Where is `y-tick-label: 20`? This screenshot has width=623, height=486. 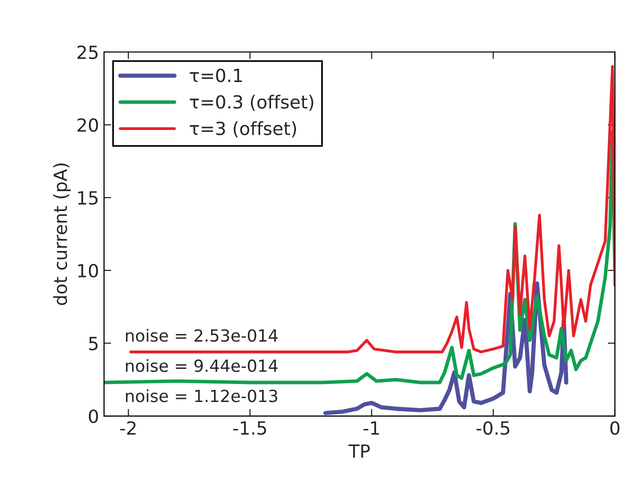 y-tick-label: 20 is located at coordinates (88, 125).